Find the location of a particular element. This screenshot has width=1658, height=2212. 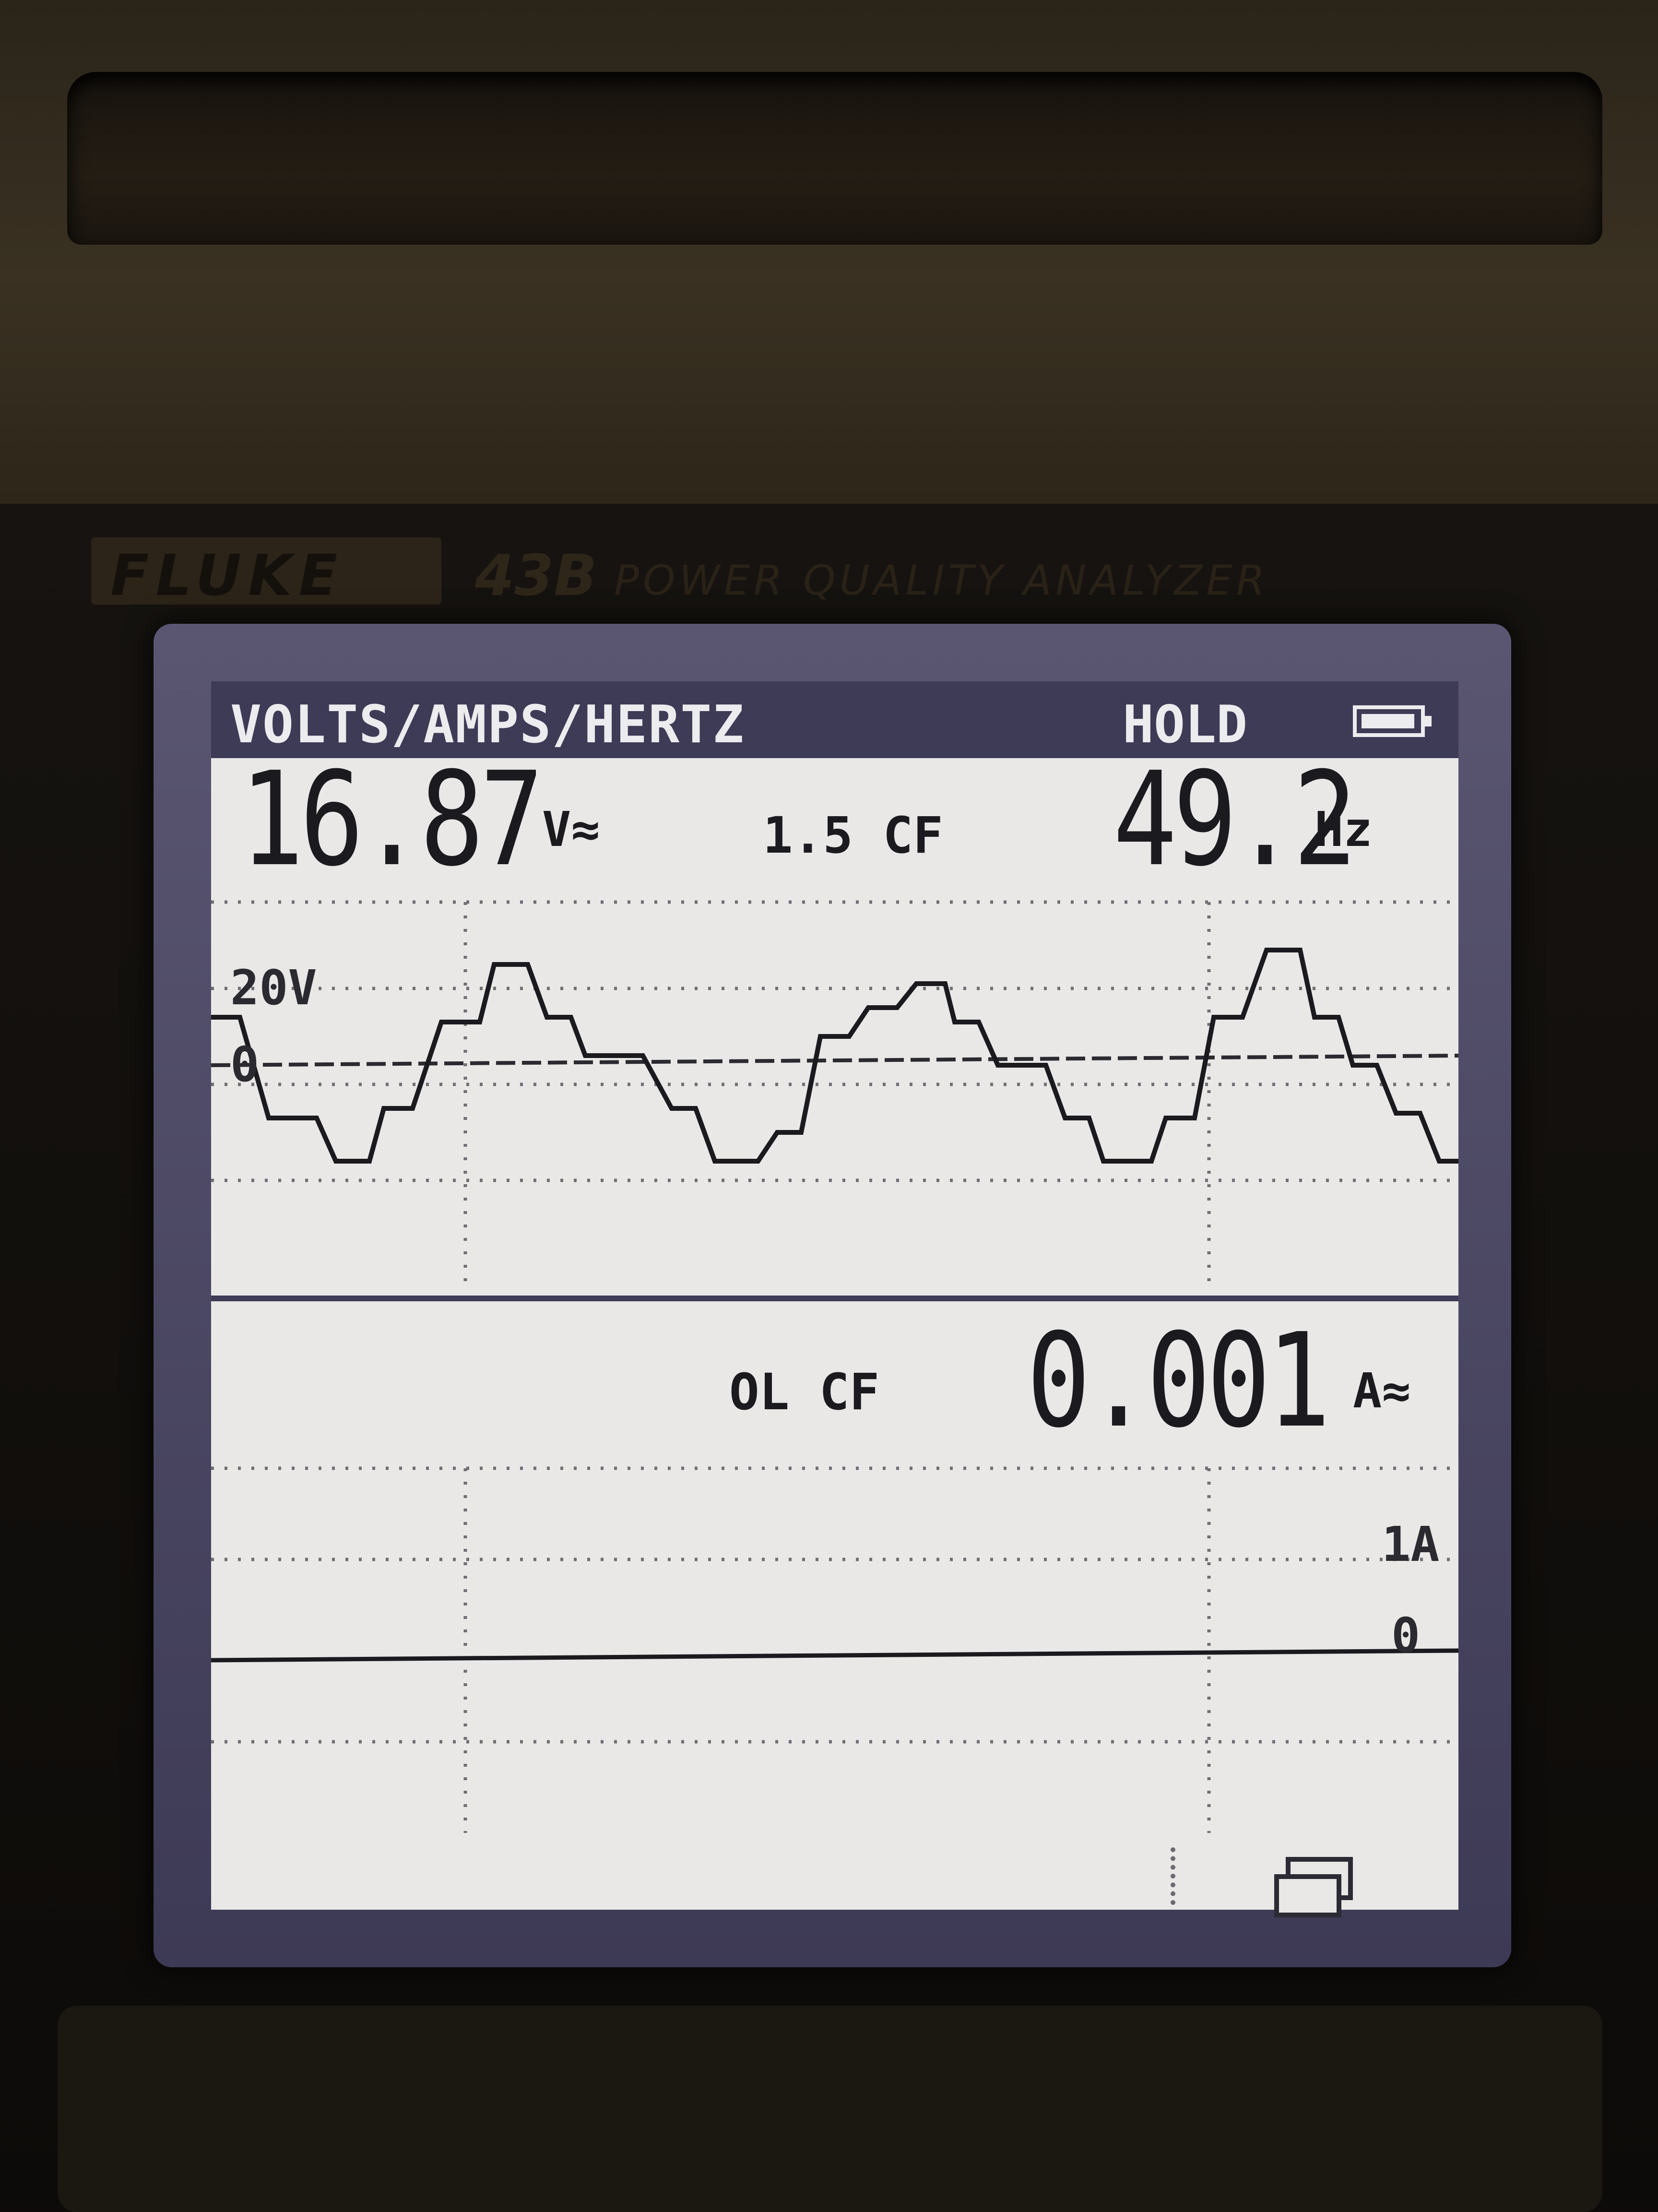

voltage-zero-label: 0 is located at coordinates (245, 1064).